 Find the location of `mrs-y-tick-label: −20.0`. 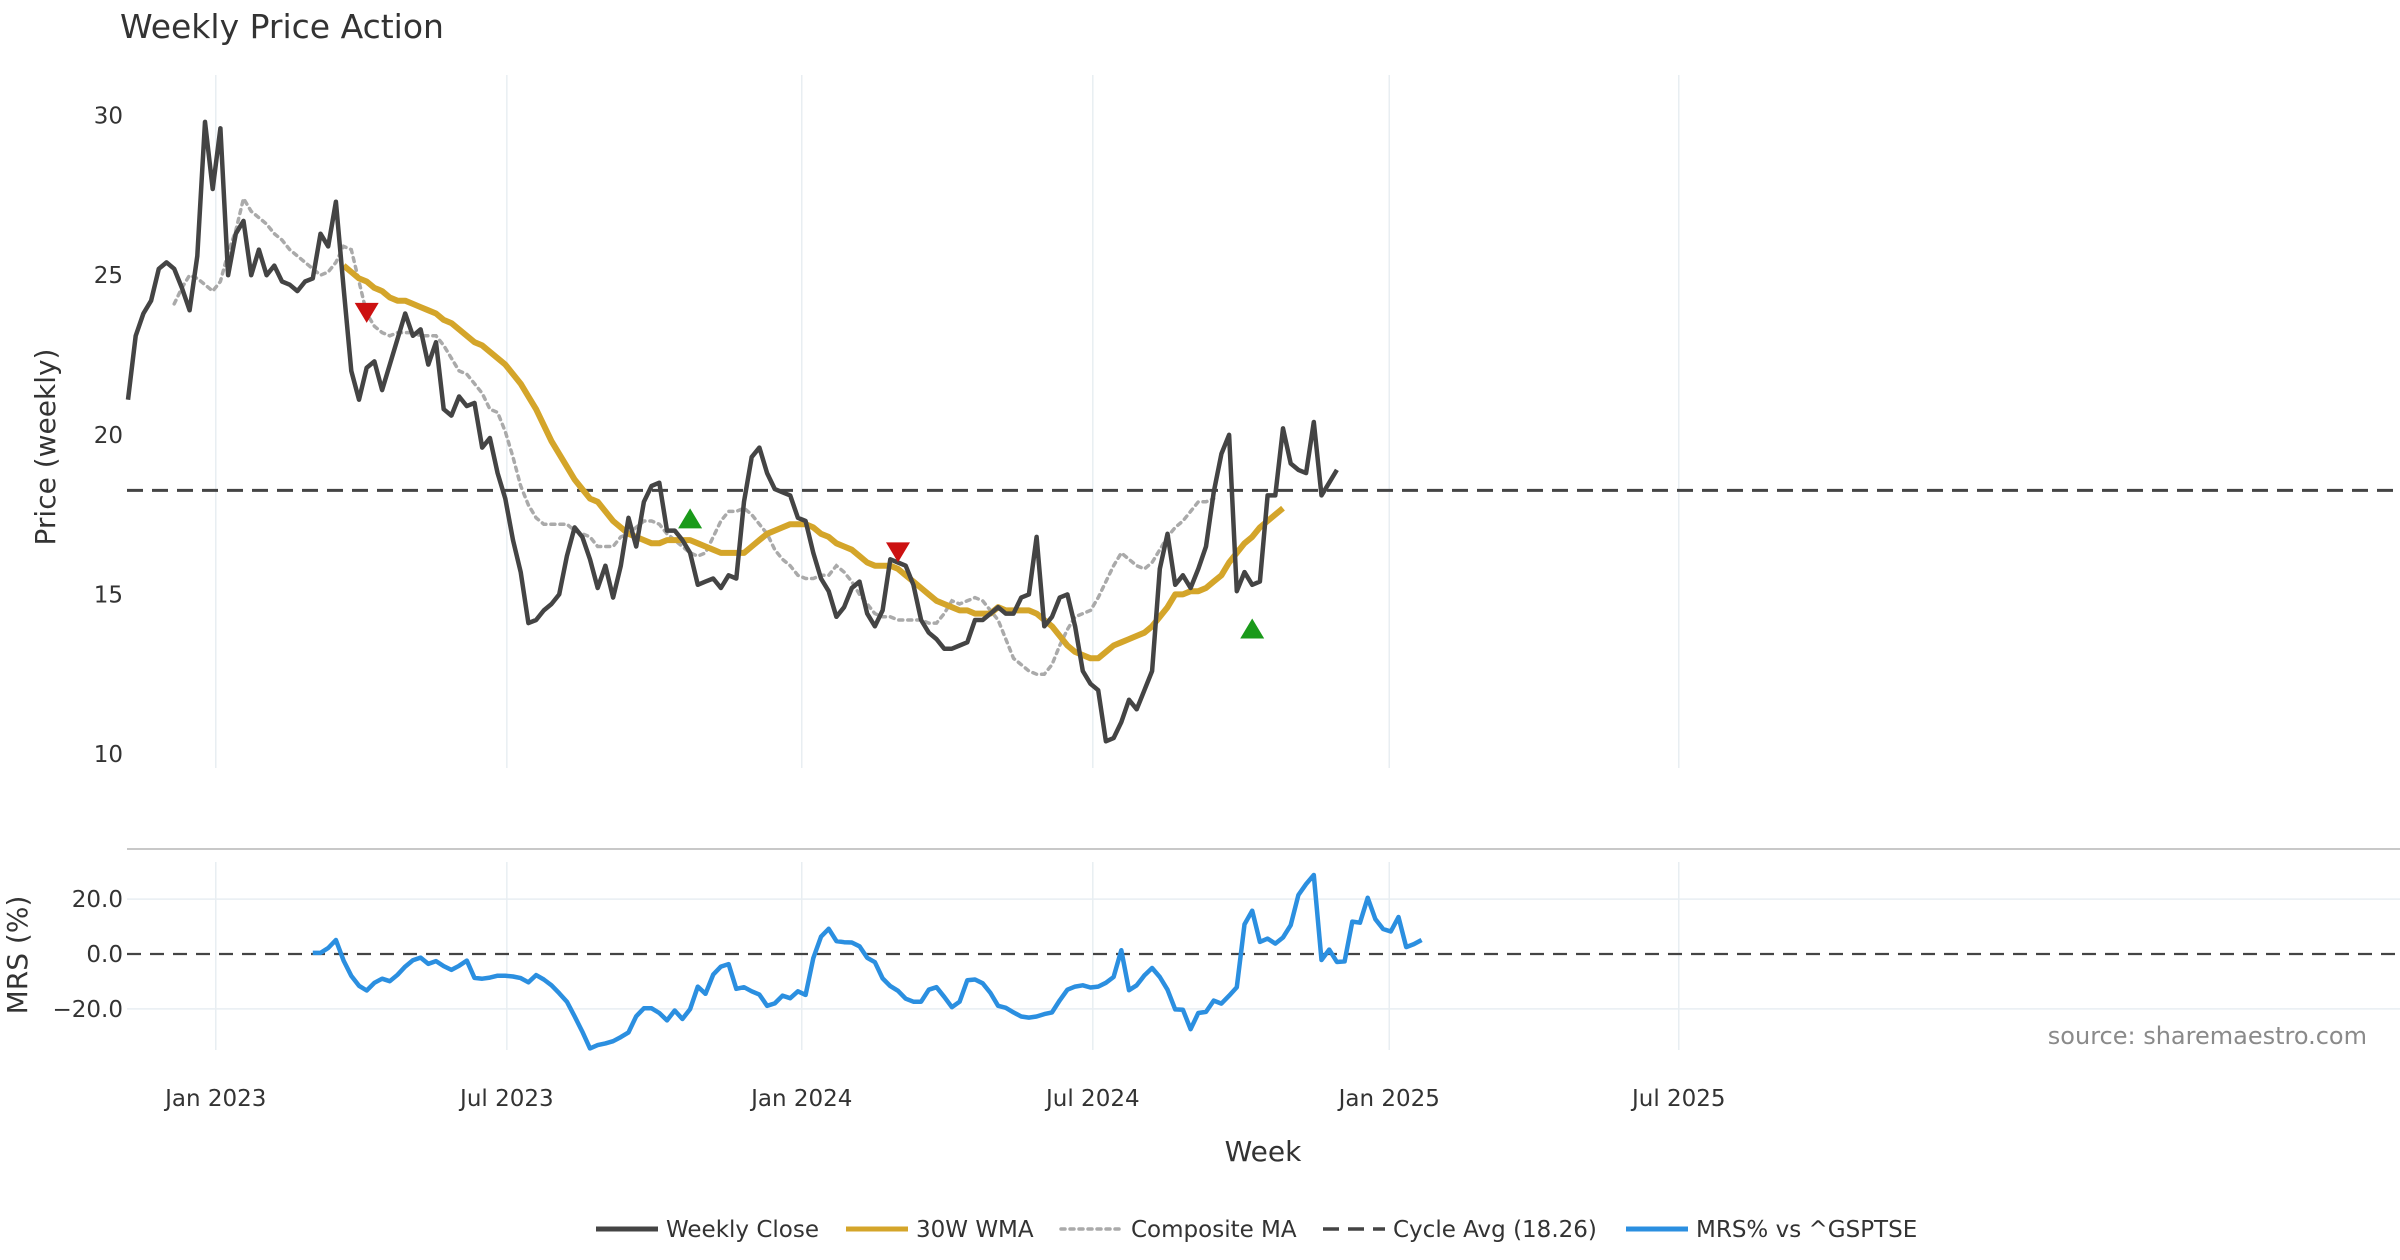

mrs-y-tick-label: −20.0 is located at coordinates (88, 1010).